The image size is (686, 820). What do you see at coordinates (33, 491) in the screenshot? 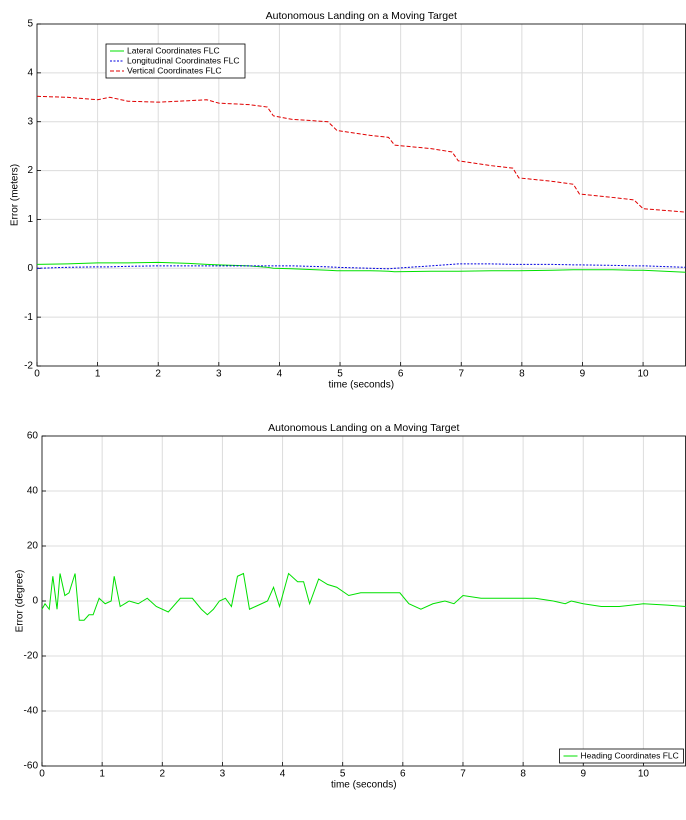
I see `y-tick-label: 40` at bounding box center [33, 491].